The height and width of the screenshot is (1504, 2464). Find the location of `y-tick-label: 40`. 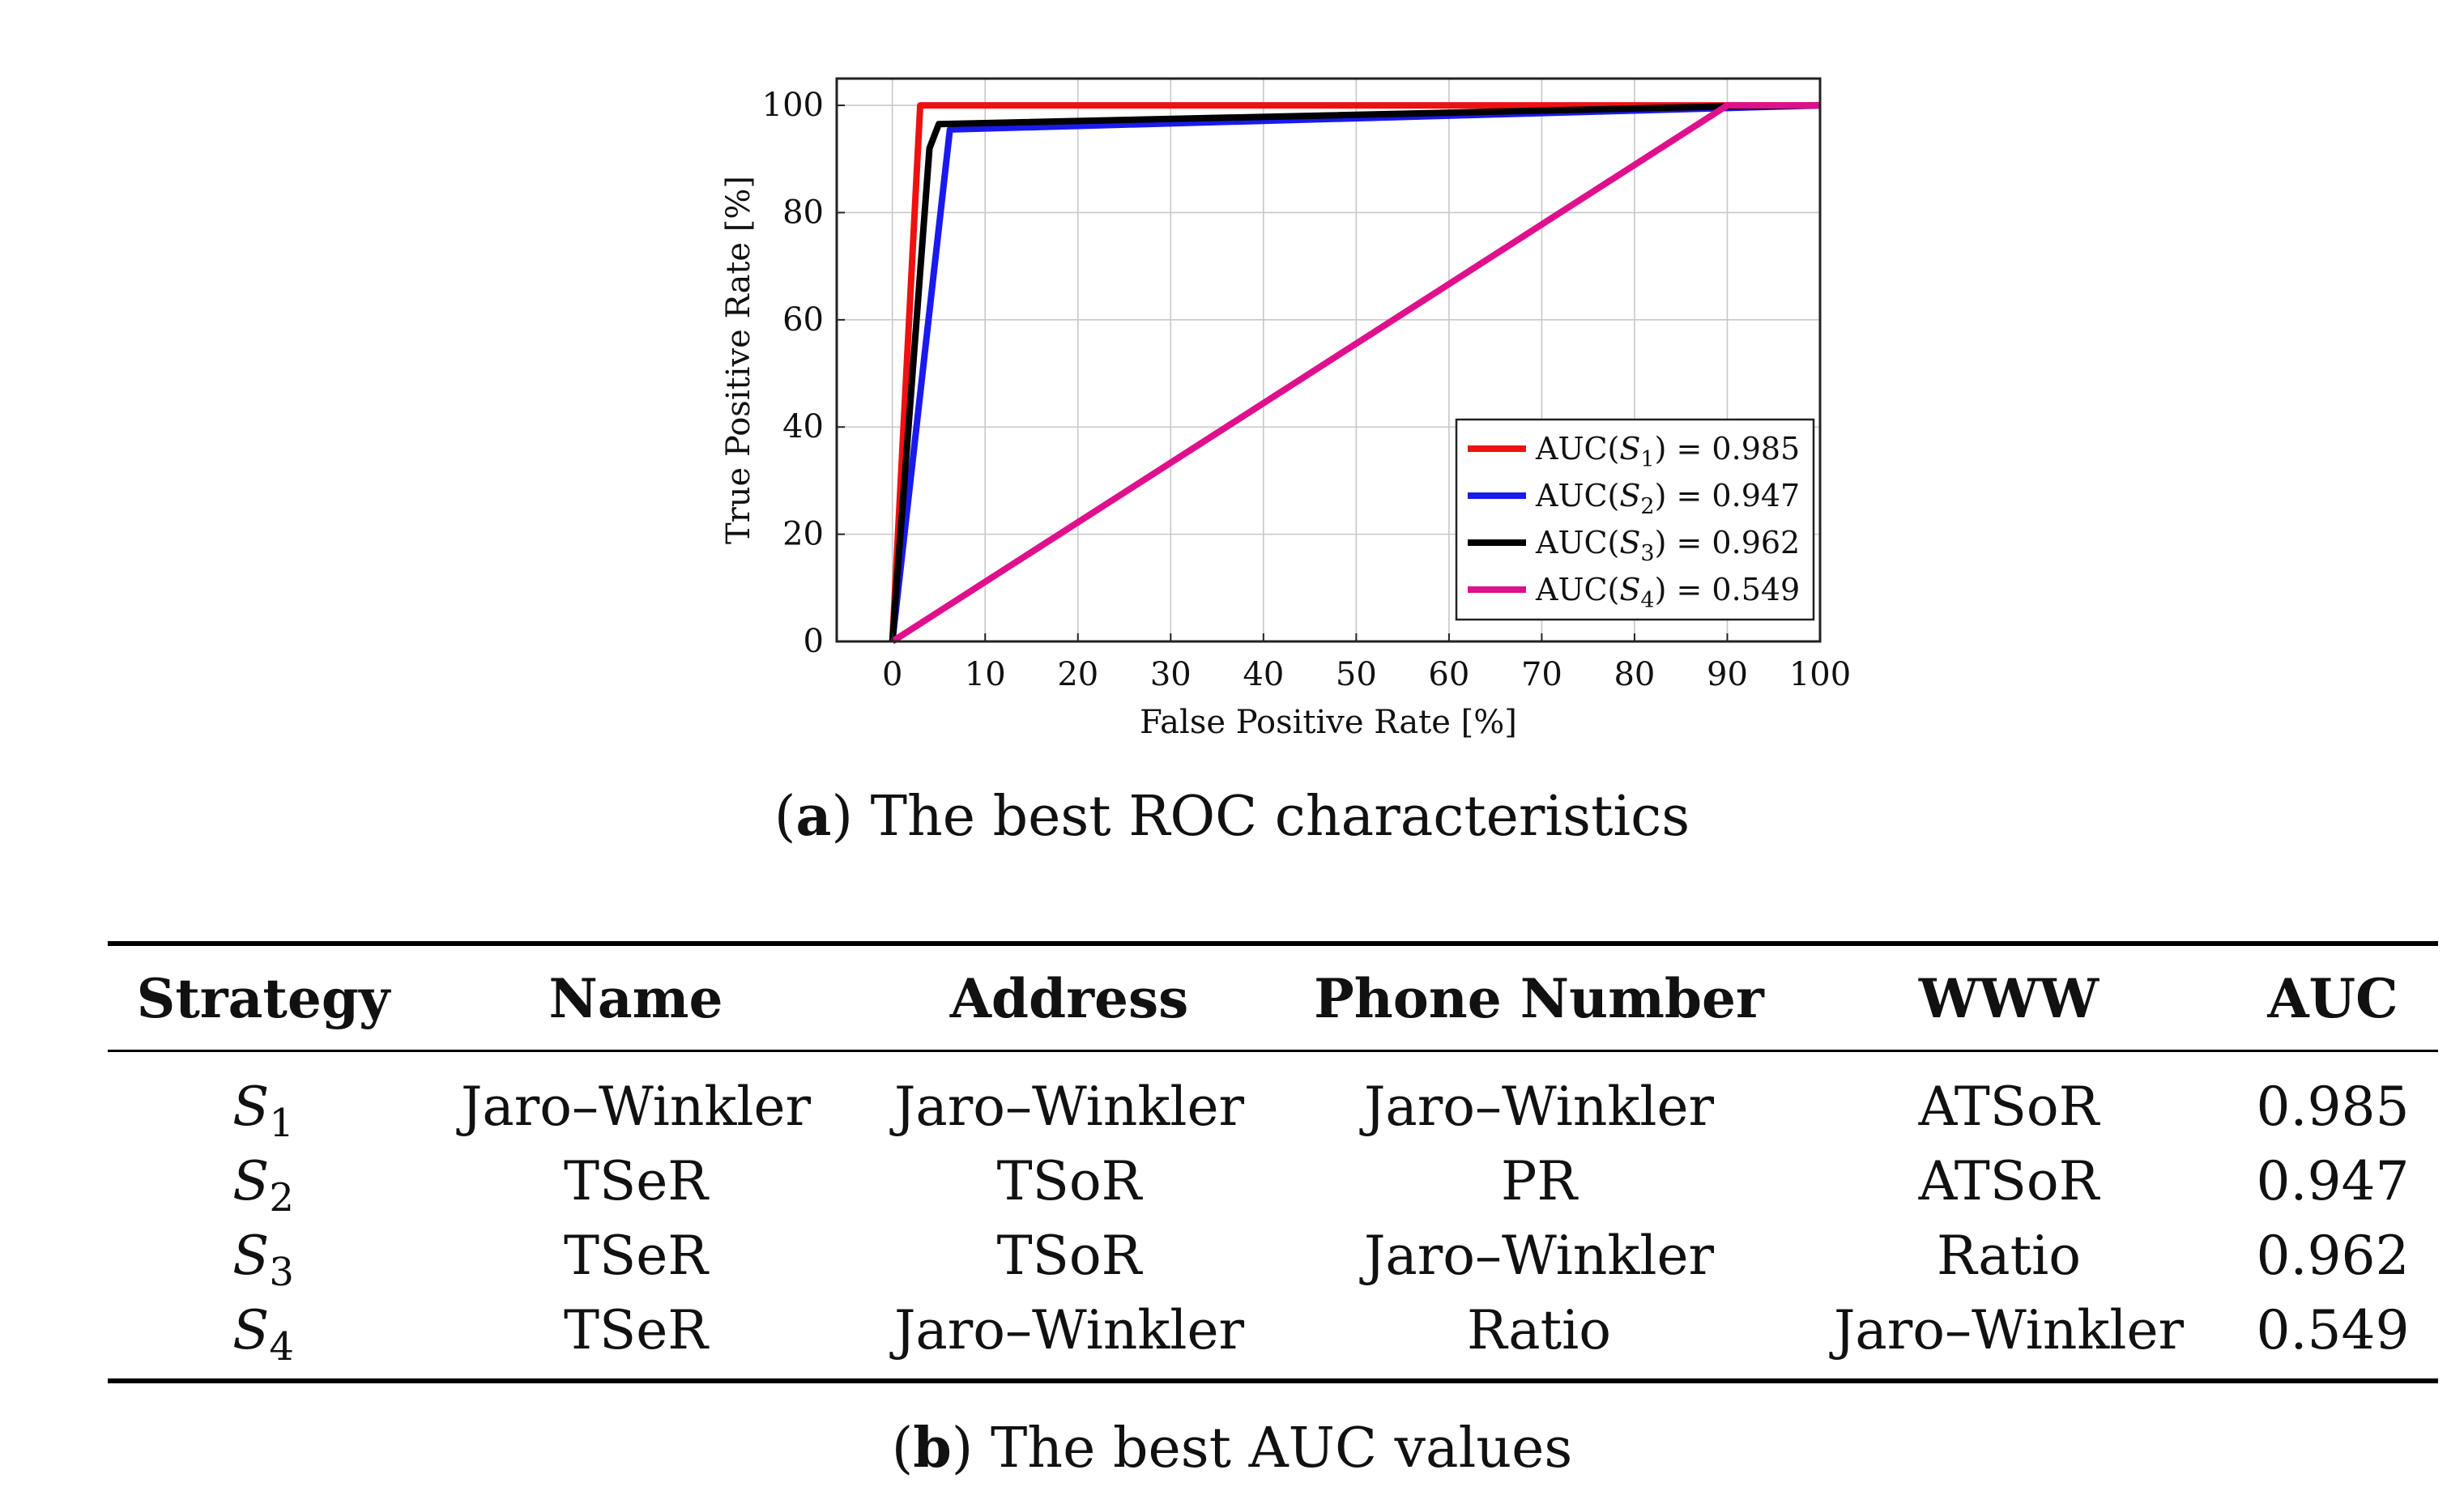

y-tick-label: 40 is located at coordinates (803, 426).